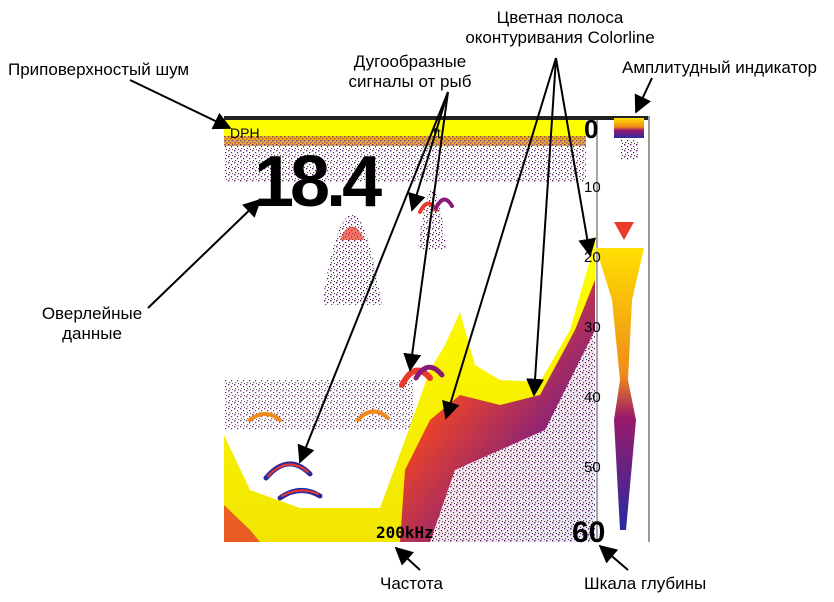  Describe the element at coordinates (352, 233) in the screenshot. I see `fish-school-core` at that location.